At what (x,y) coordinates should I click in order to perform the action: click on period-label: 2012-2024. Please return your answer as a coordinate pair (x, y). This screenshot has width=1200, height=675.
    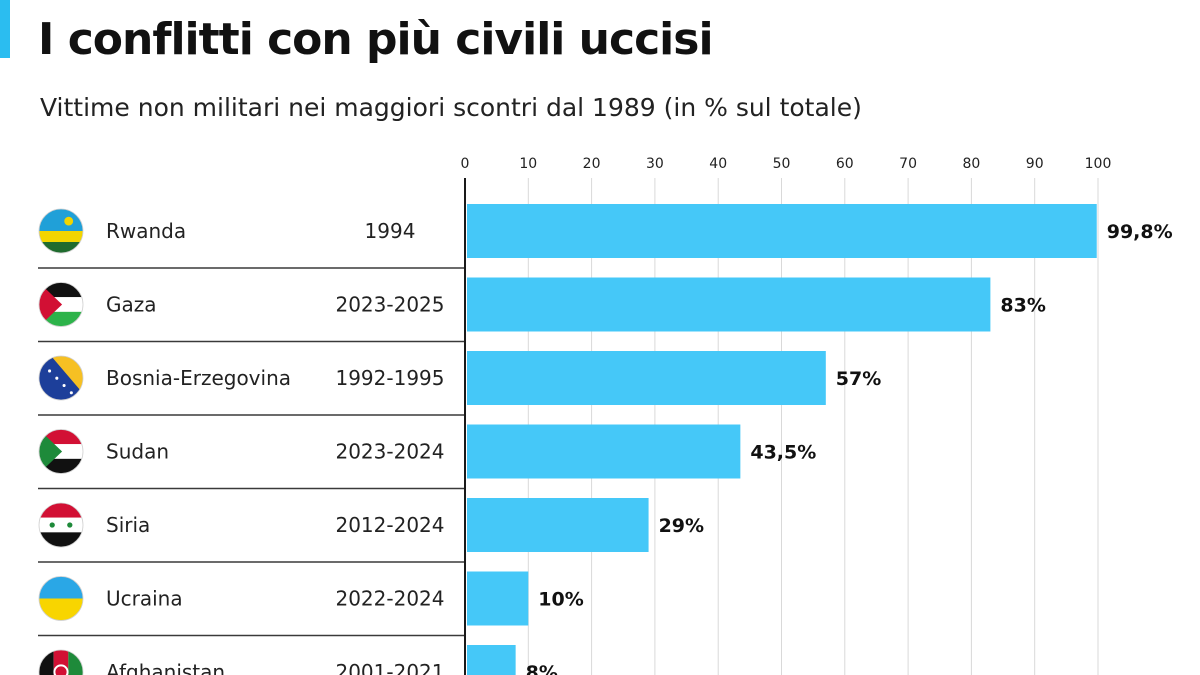
    Looking at the image, I should click on (389, 525).